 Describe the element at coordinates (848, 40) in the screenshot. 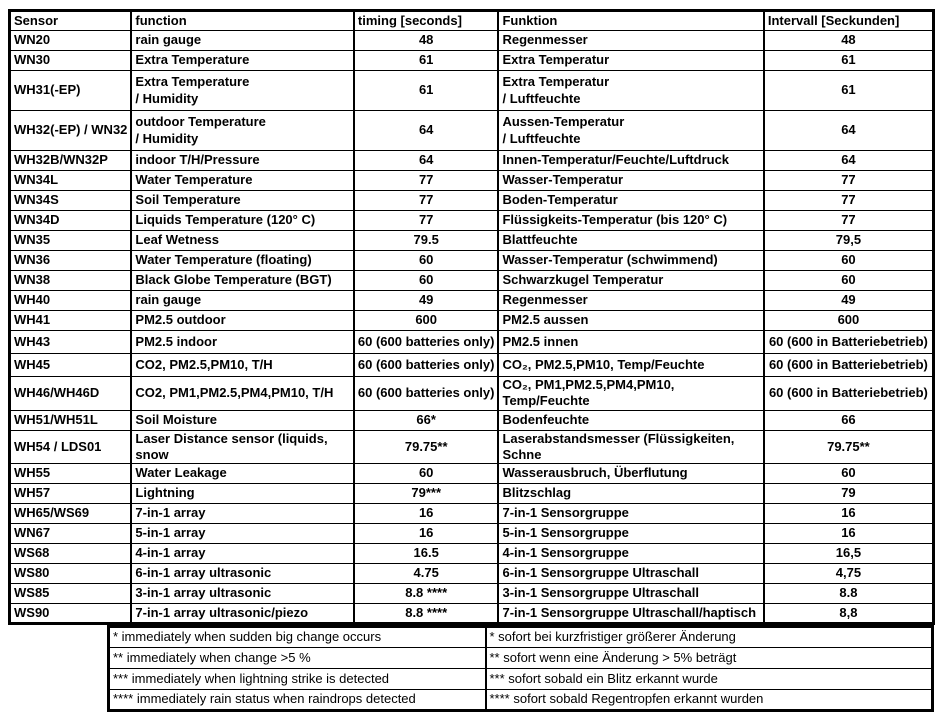

I see `interval-de-cell: 48` at that location.